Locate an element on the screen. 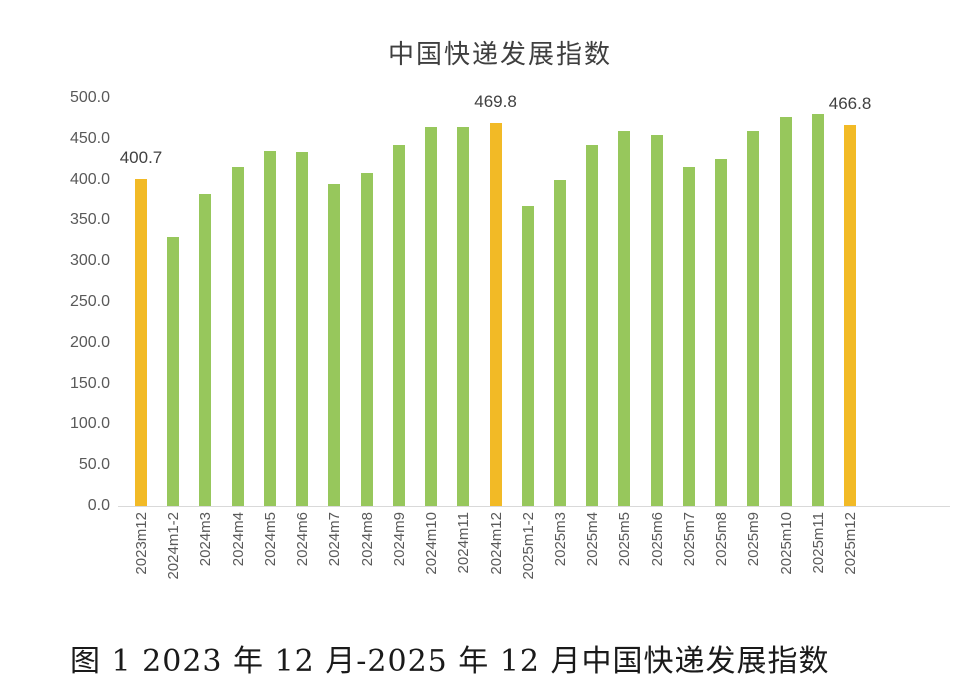 This screenshot has width=972, height=696. bar-2025m9 is located at coordinates (753, 318).